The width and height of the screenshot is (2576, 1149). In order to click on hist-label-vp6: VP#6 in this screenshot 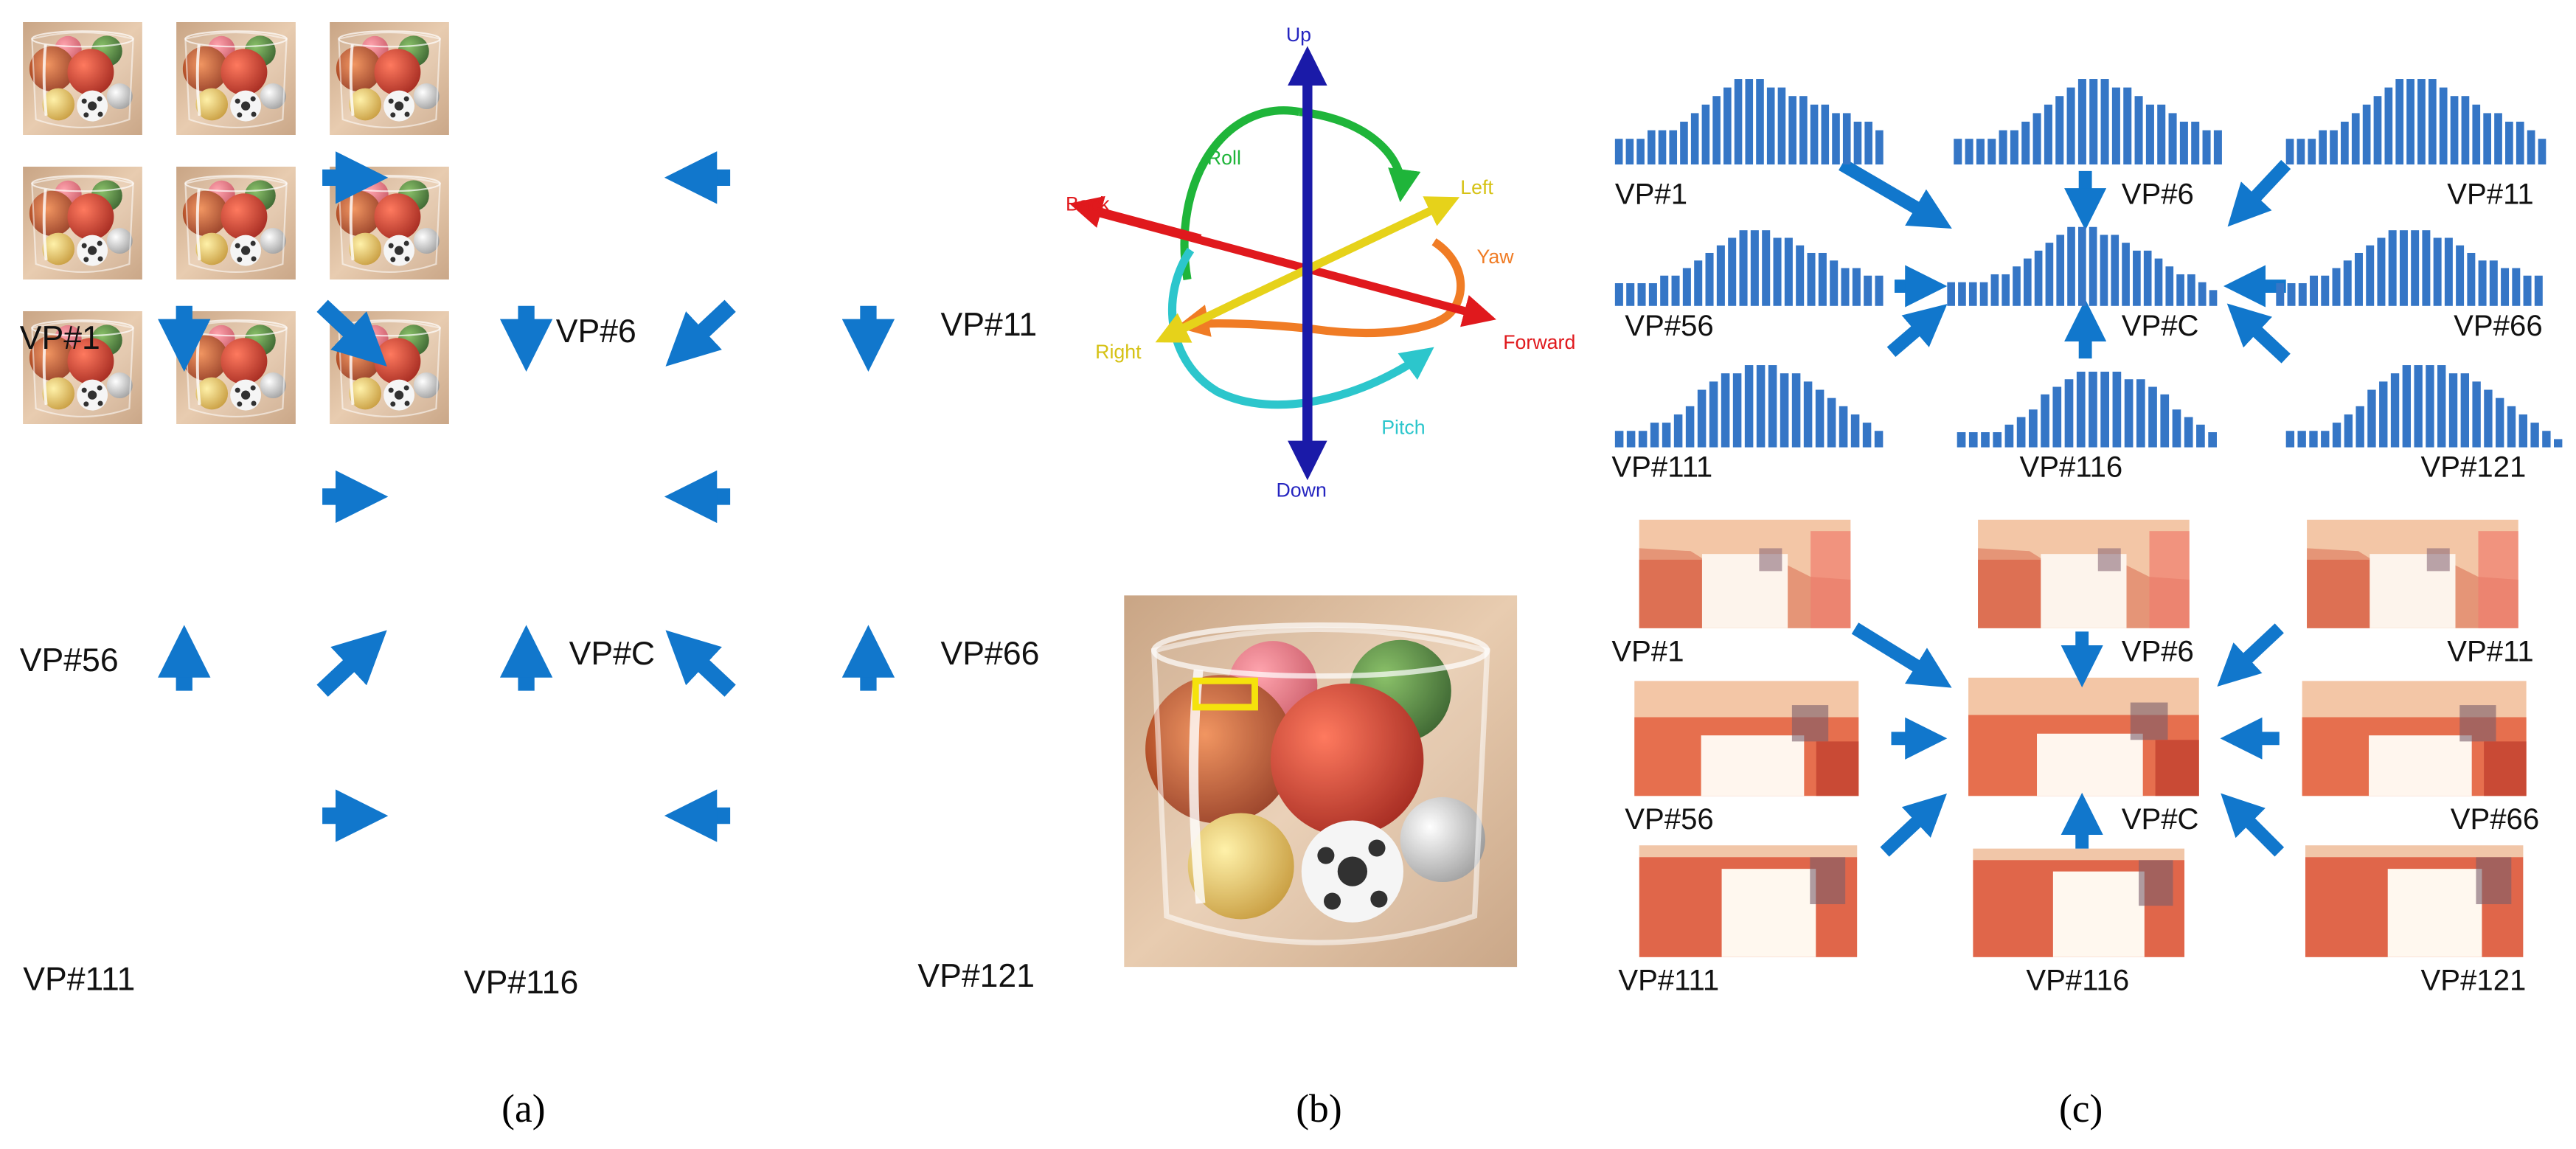, I will do `click(2158, 195)`.